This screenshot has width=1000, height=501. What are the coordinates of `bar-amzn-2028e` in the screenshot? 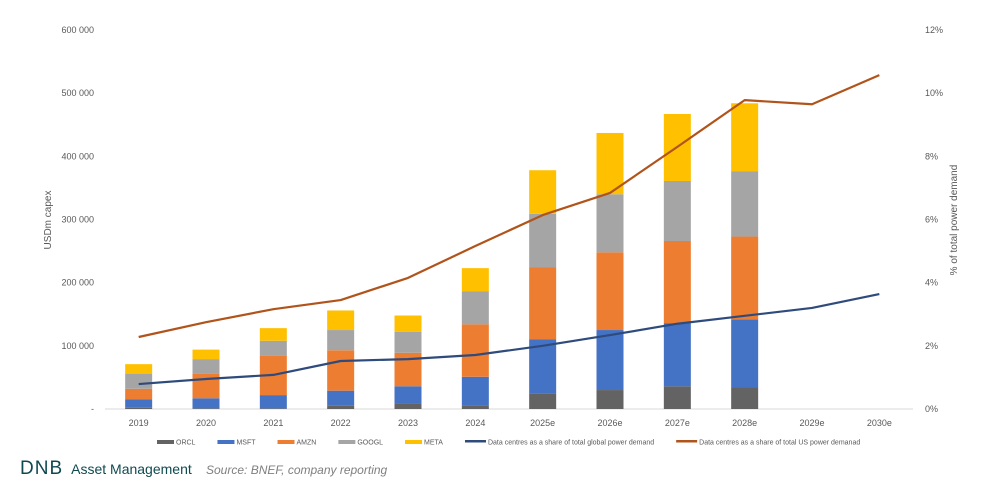 It's located at (745, 278).